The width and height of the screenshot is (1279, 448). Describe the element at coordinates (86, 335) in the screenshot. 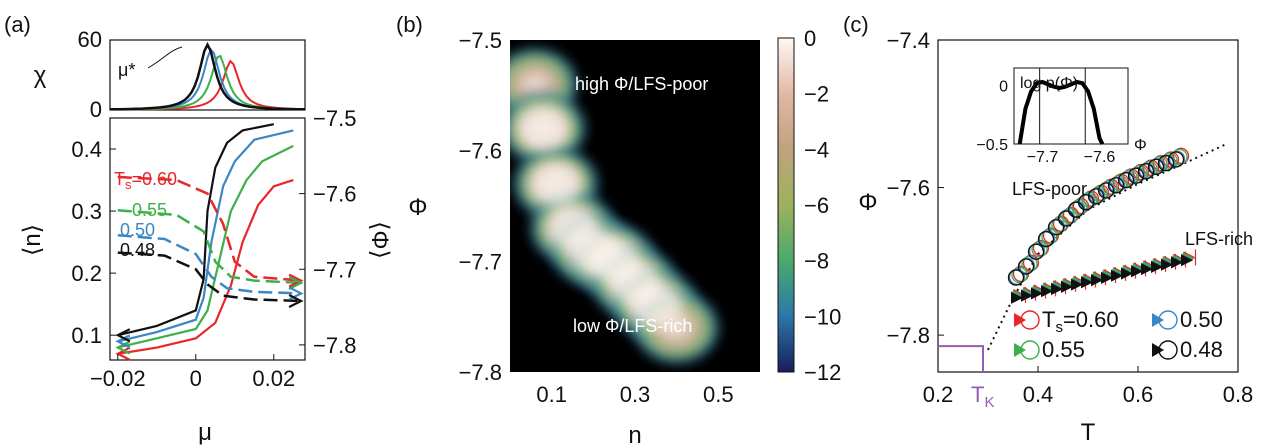

I see `y-tick-label: 0.1` at that location.